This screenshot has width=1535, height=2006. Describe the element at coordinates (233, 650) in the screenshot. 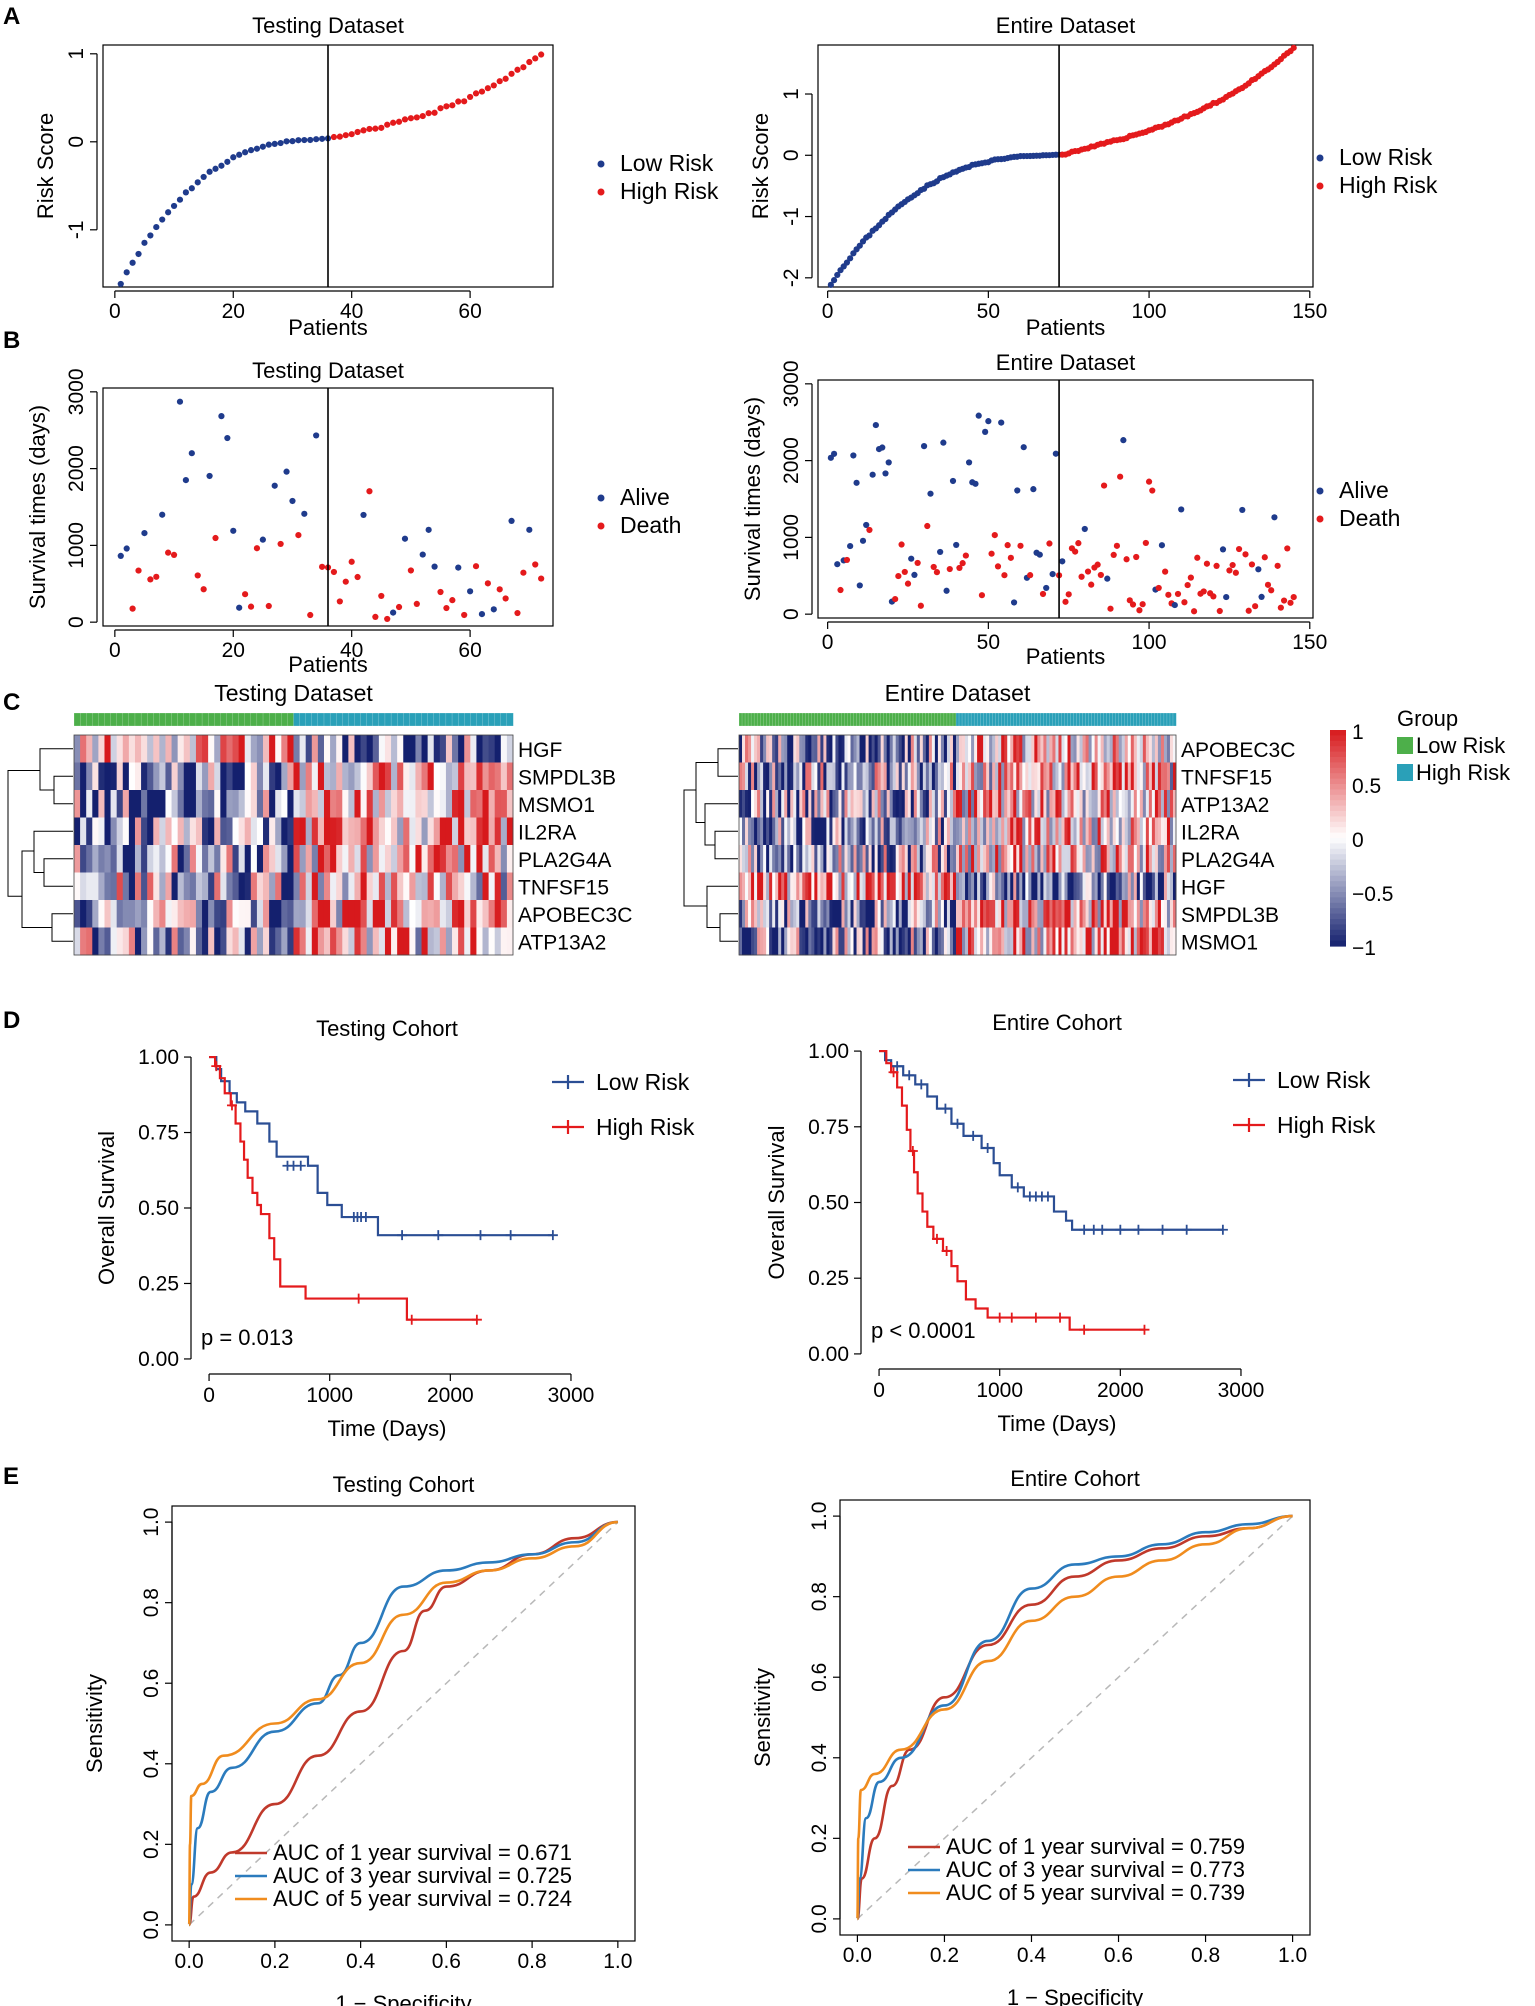

I see `x-tick-label: 20` at that location.